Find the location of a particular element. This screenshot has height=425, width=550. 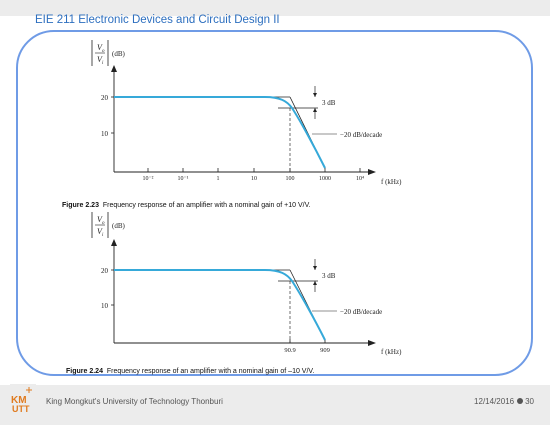

footer-meta: 12/14/2016 30 is located at coordinates (504, 401).